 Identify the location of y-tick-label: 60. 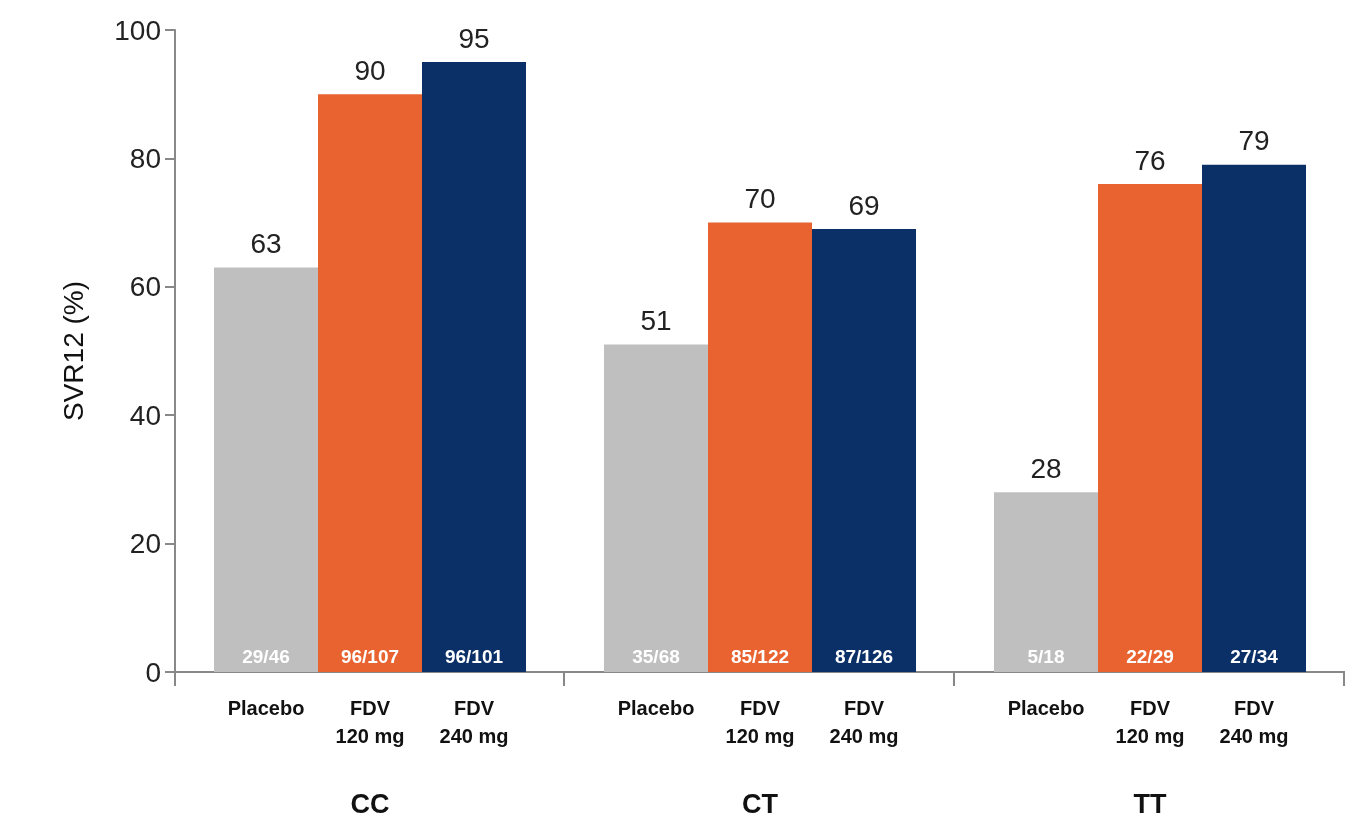
(145, 287).